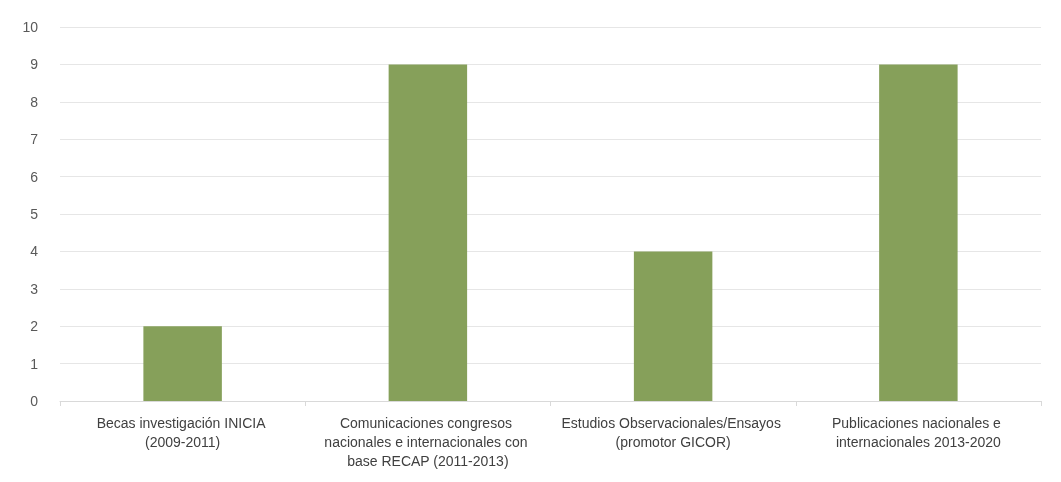 This screenshot has height=482, width=1061. I want to click on x-tick-label: Publicaciones nacionales e internacionales 2013-2020, so click(918, 432).